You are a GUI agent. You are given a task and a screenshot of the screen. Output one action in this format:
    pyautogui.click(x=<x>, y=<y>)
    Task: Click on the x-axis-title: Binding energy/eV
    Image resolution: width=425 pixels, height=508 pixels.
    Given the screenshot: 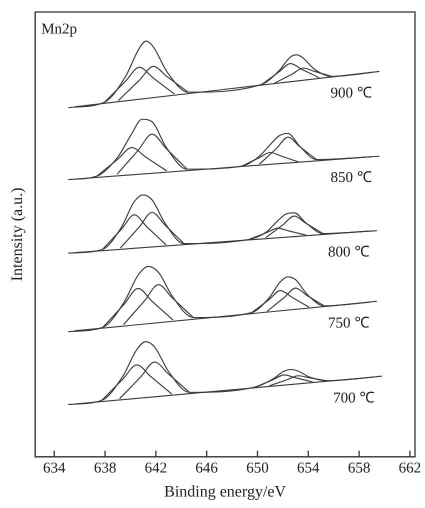 What is the action you would take?
    pyautogui.click(x=225, y=492)
    